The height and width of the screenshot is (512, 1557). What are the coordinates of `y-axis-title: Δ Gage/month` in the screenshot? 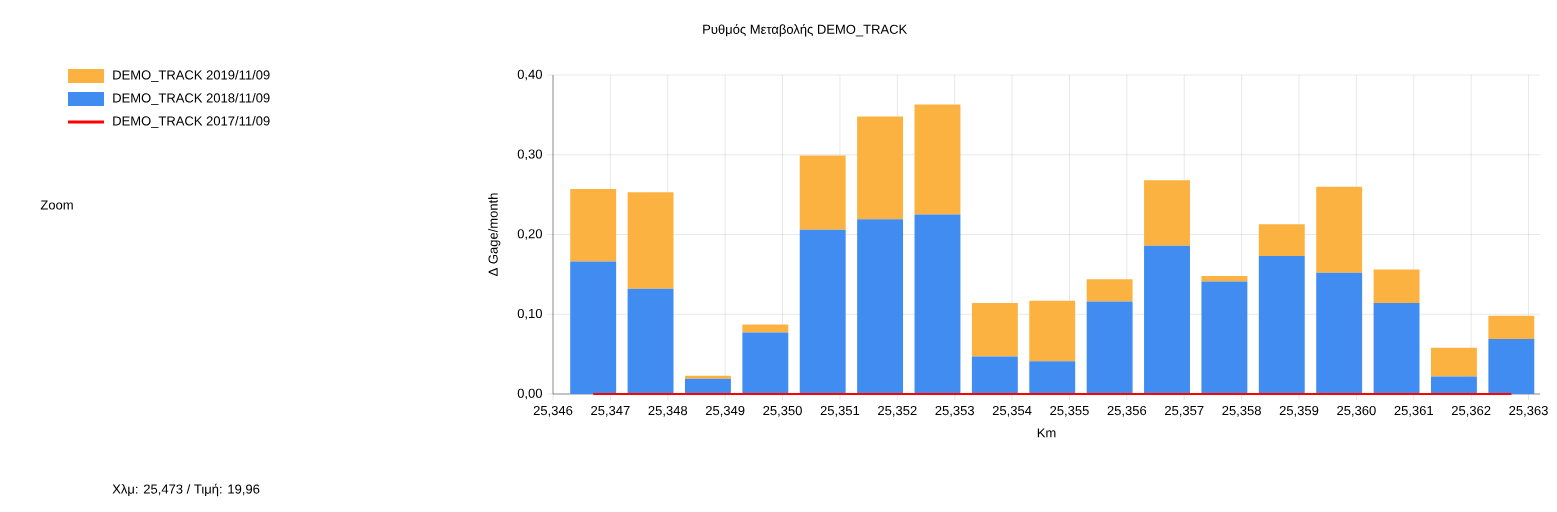 It's located at (494, 235).